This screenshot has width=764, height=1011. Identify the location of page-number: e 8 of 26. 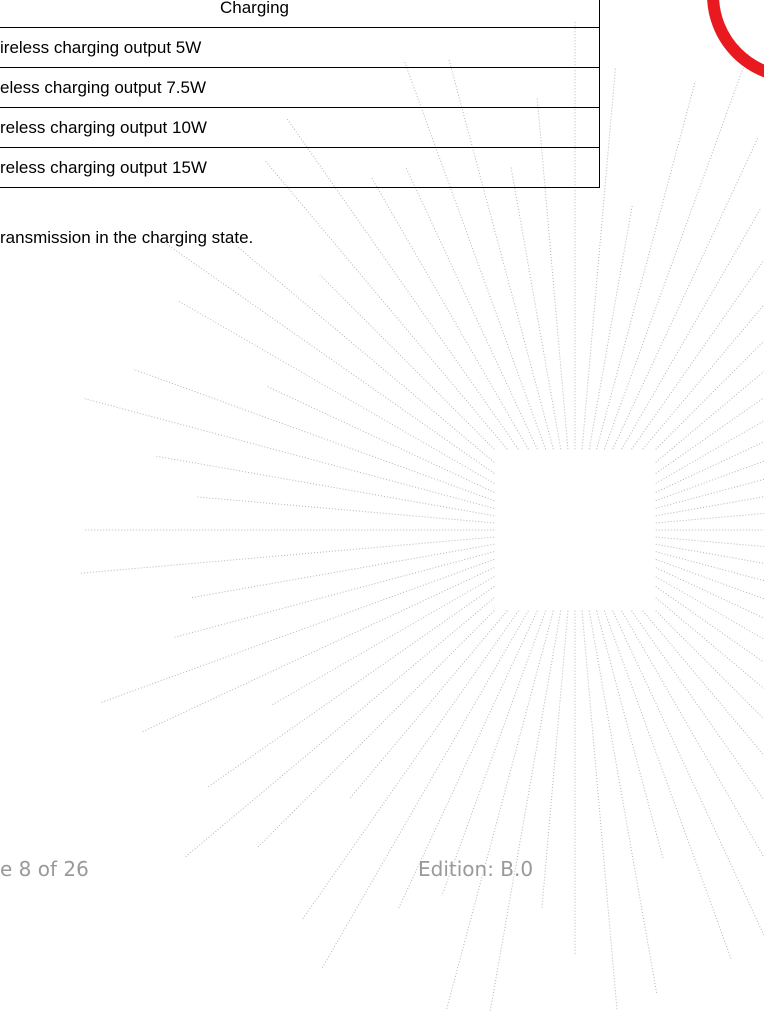
(44, 869).